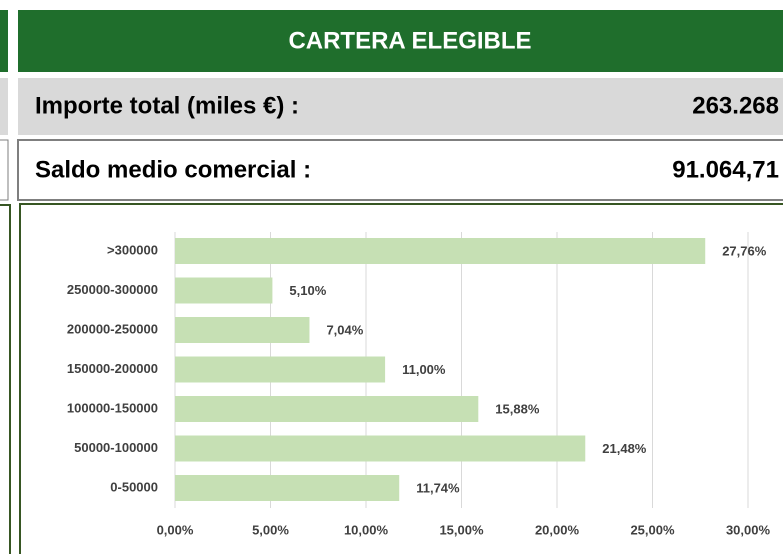 Image resolution: width=783 pixels, height=559 pixels. Describe the element at coordinates (173, 169) in the screenshot. I see `row-label: Saldo medio comercial :` at that location.